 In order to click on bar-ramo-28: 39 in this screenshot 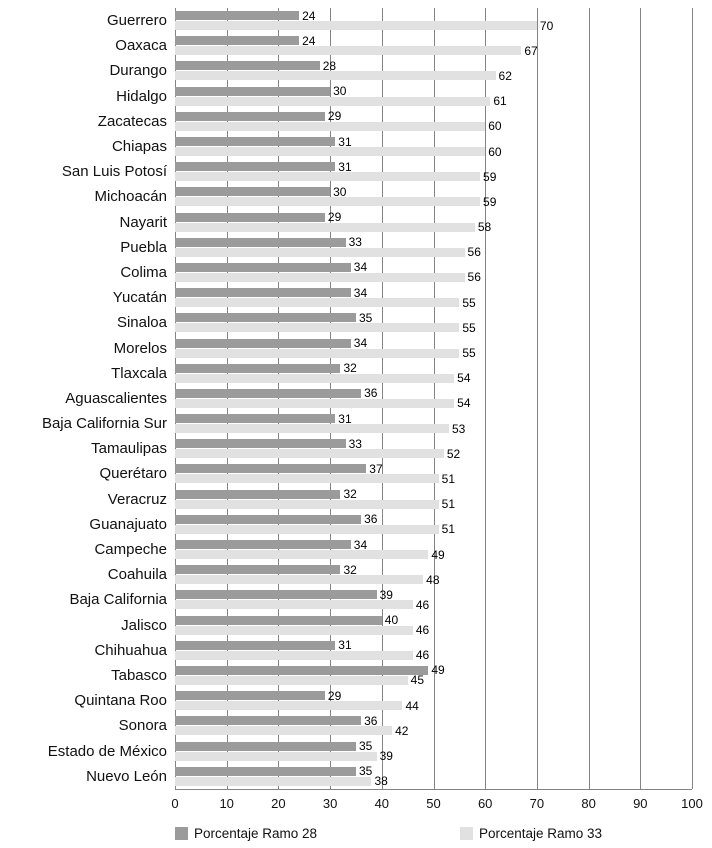, I will do `click(284, 595)`.